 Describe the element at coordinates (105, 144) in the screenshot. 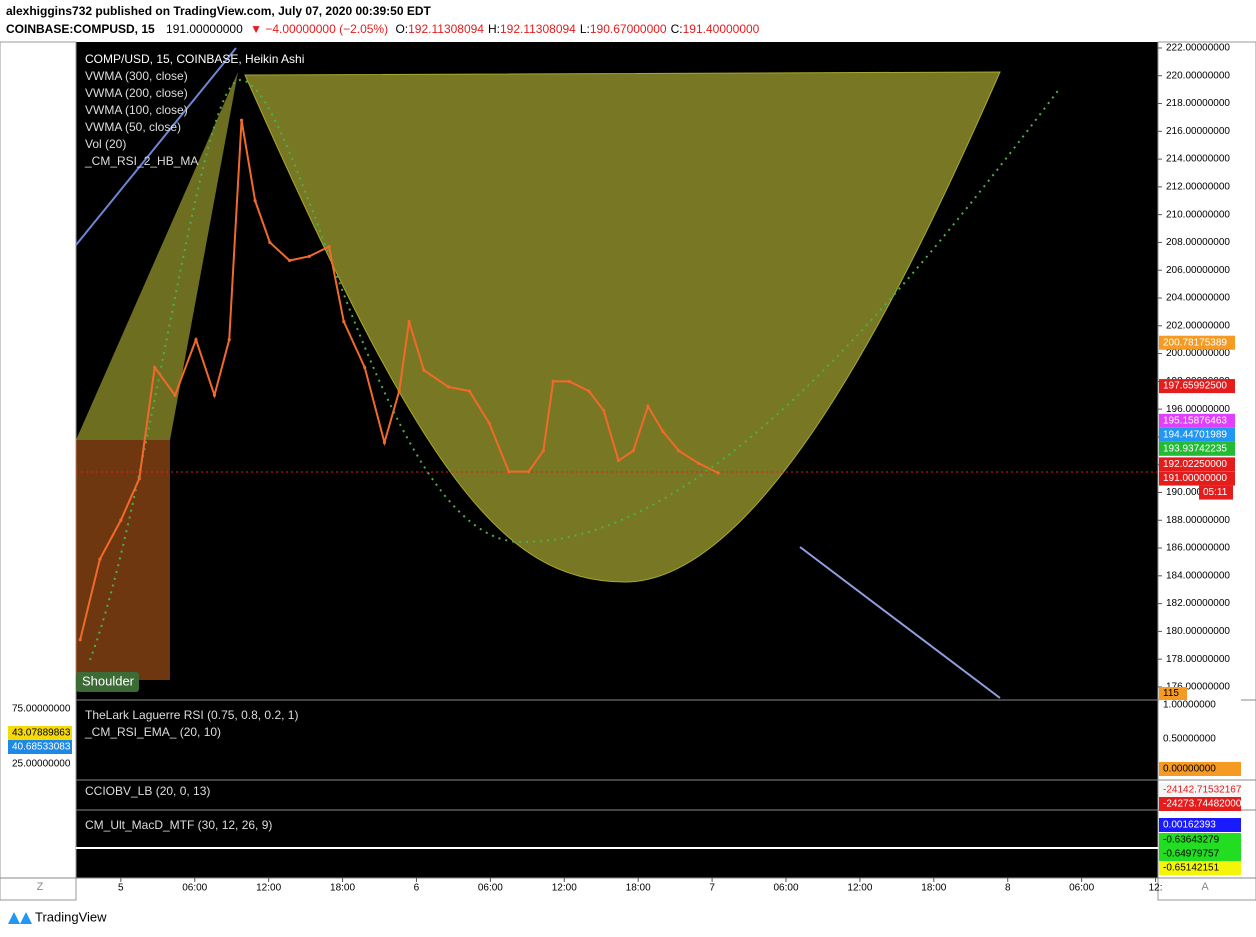

I see `indicator-name: Vol (20)` at that location.